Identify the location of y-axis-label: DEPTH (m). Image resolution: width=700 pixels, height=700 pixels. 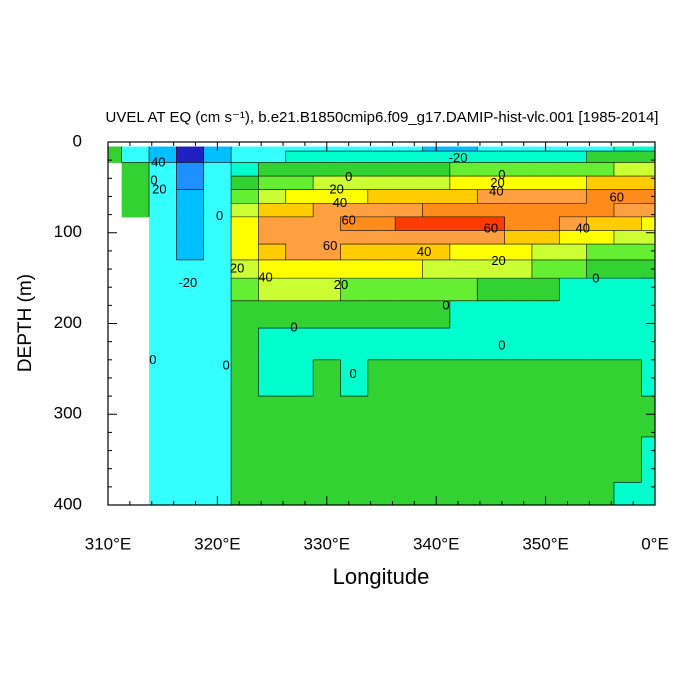
(25, 323).